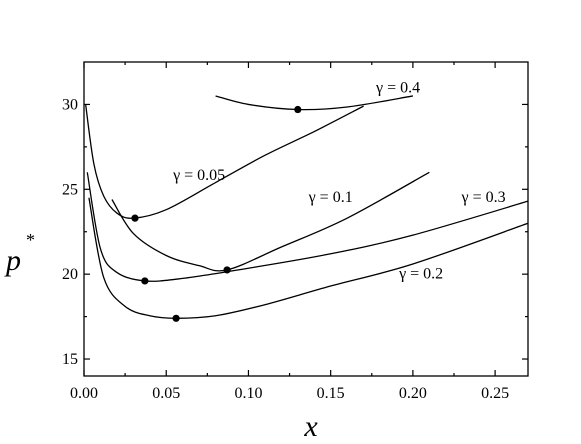 The height and width of the screenshot is (444, 581). I want to click on curve-label-4: γ = 0.2, so click(420, 273).